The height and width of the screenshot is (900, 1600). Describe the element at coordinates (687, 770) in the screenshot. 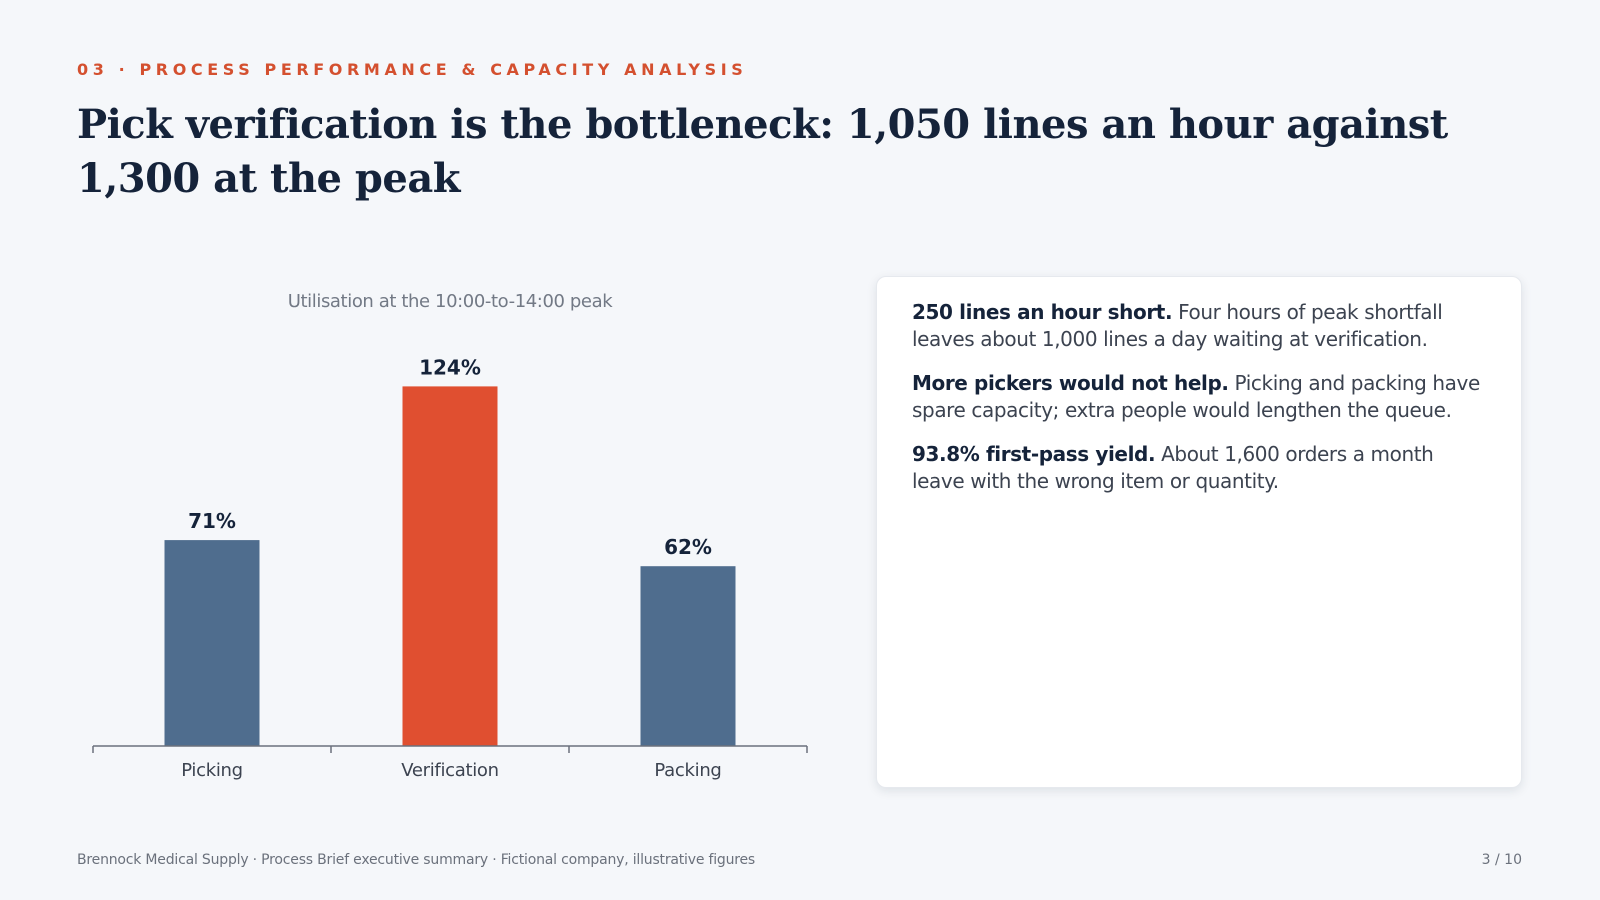

I see `tick-label: Packing` at that location.